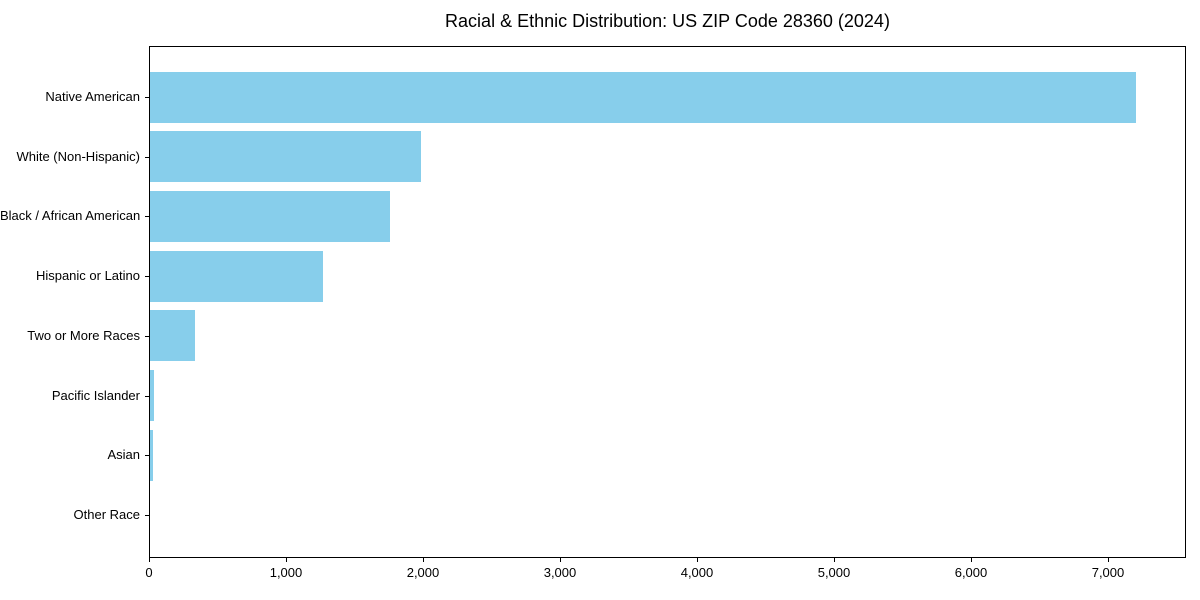  What do you see at coordinates (834, 572) in the screenshot?
I see `x-tick-label: 5,000` at bounding box center [834, 572].